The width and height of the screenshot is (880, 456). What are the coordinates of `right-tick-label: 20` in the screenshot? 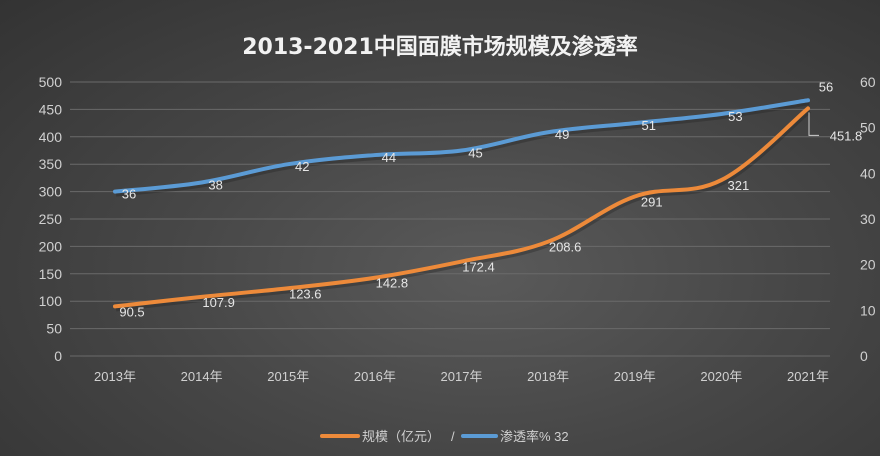 It's located at (868, 265).